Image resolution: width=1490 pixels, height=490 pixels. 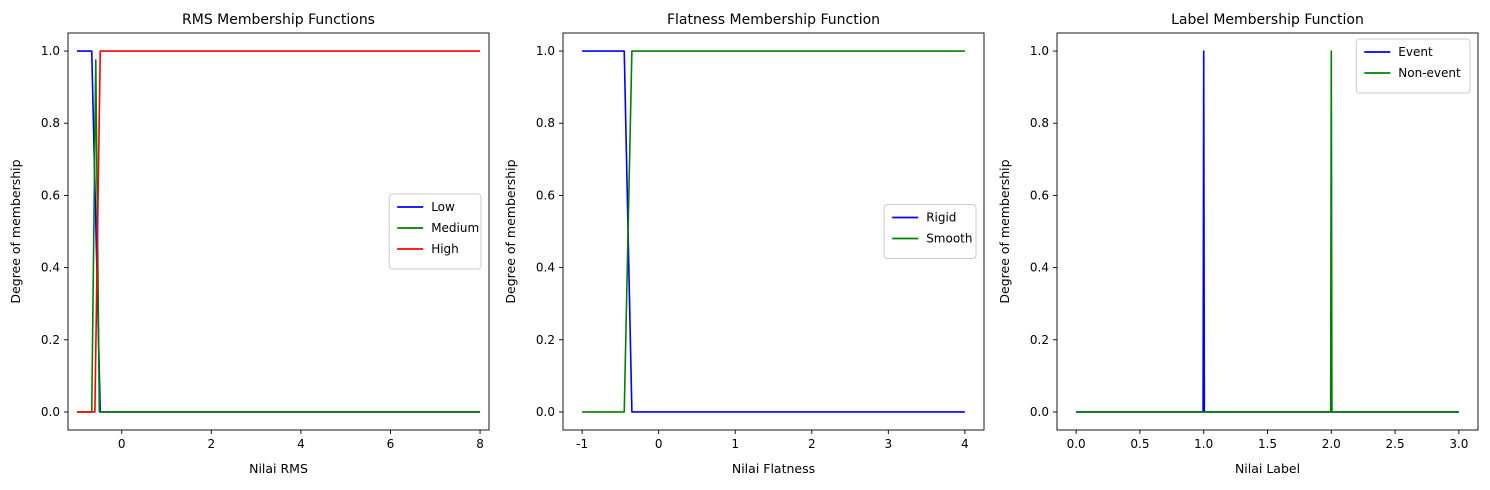 What do you see at coordinates (773, 20) in the screenshot?
I see `chart-title: Flatness Membership Function` at bounding box center [773, 20].